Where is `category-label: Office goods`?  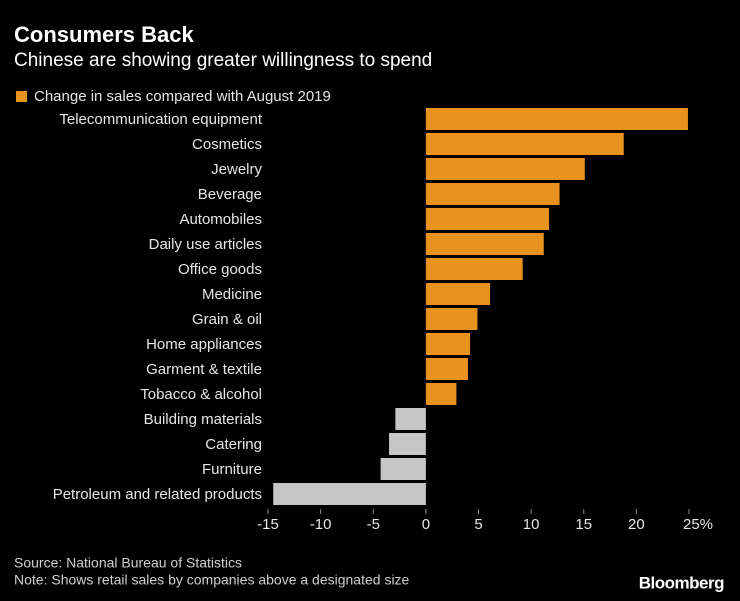 category-label: Office goods is located at coordinates (220, 269).